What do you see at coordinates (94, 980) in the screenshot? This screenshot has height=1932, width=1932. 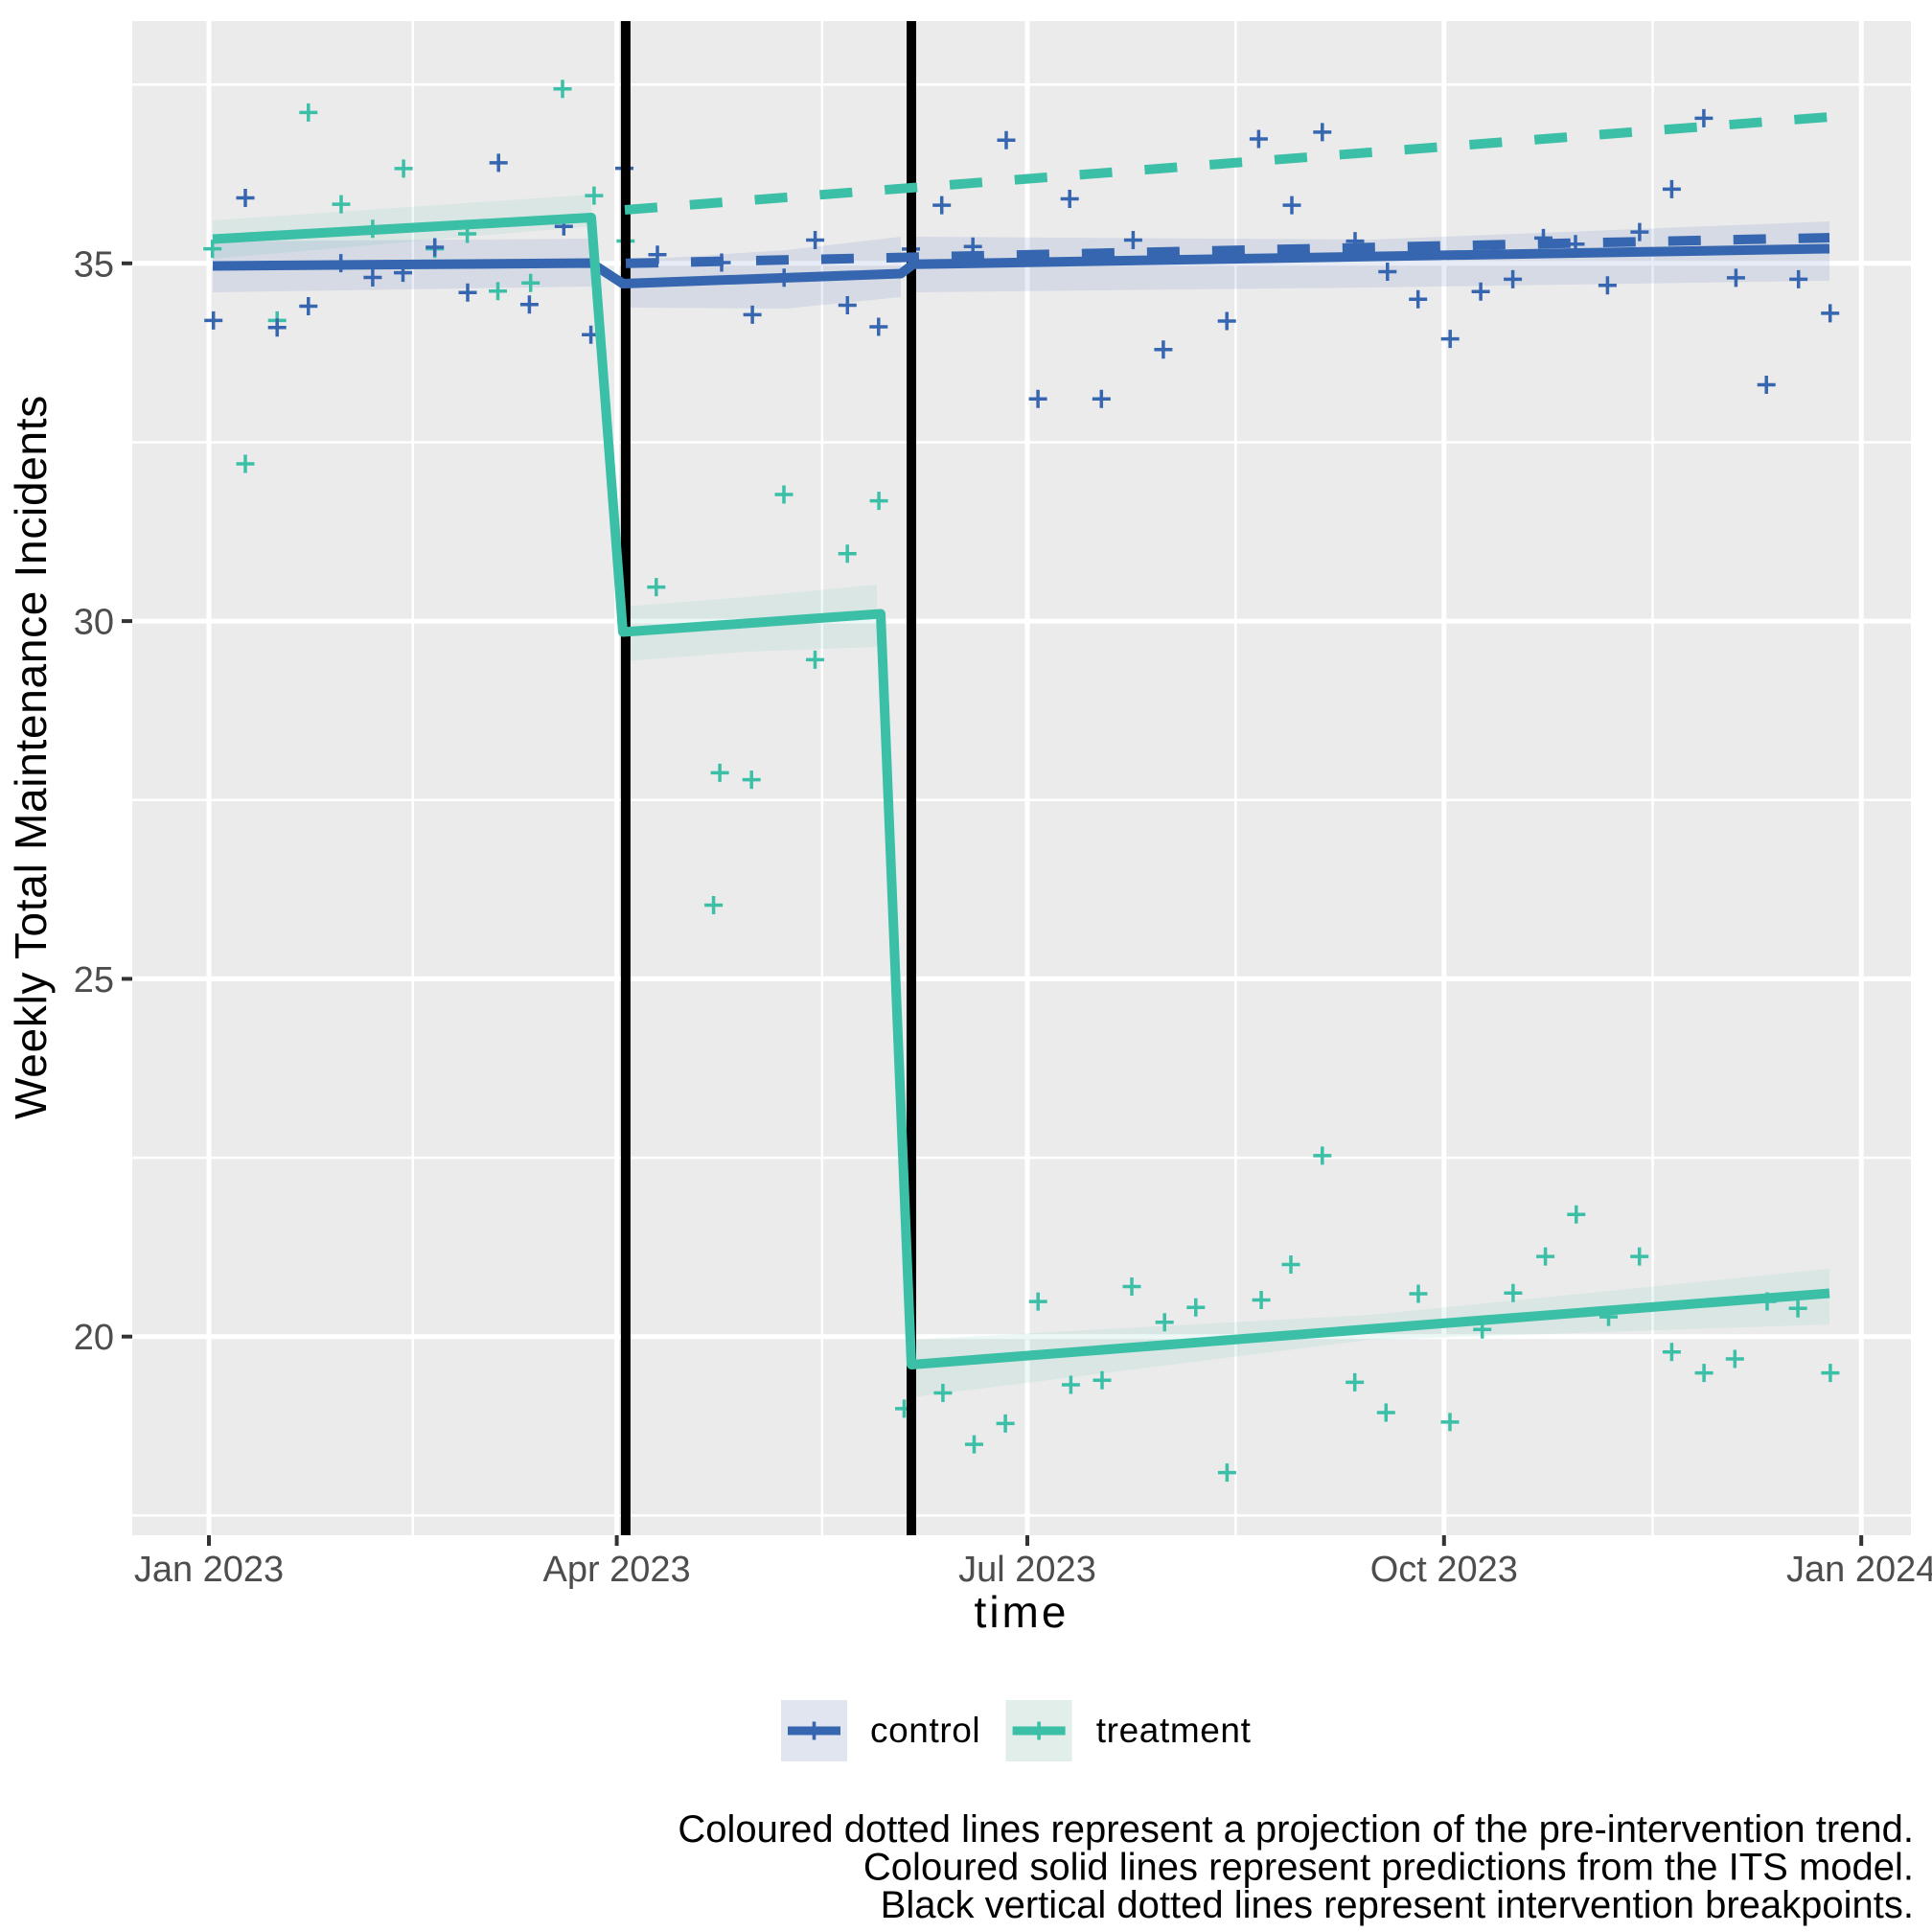 I see `svg-text: 25` at bounding box center [94, 980].